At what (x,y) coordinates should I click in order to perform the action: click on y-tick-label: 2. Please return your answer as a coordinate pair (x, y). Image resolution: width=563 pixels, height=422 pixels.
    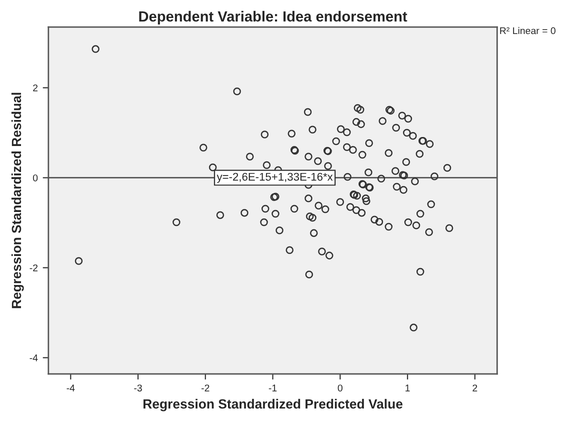
    Looking at the image, I should click on (35, 88).